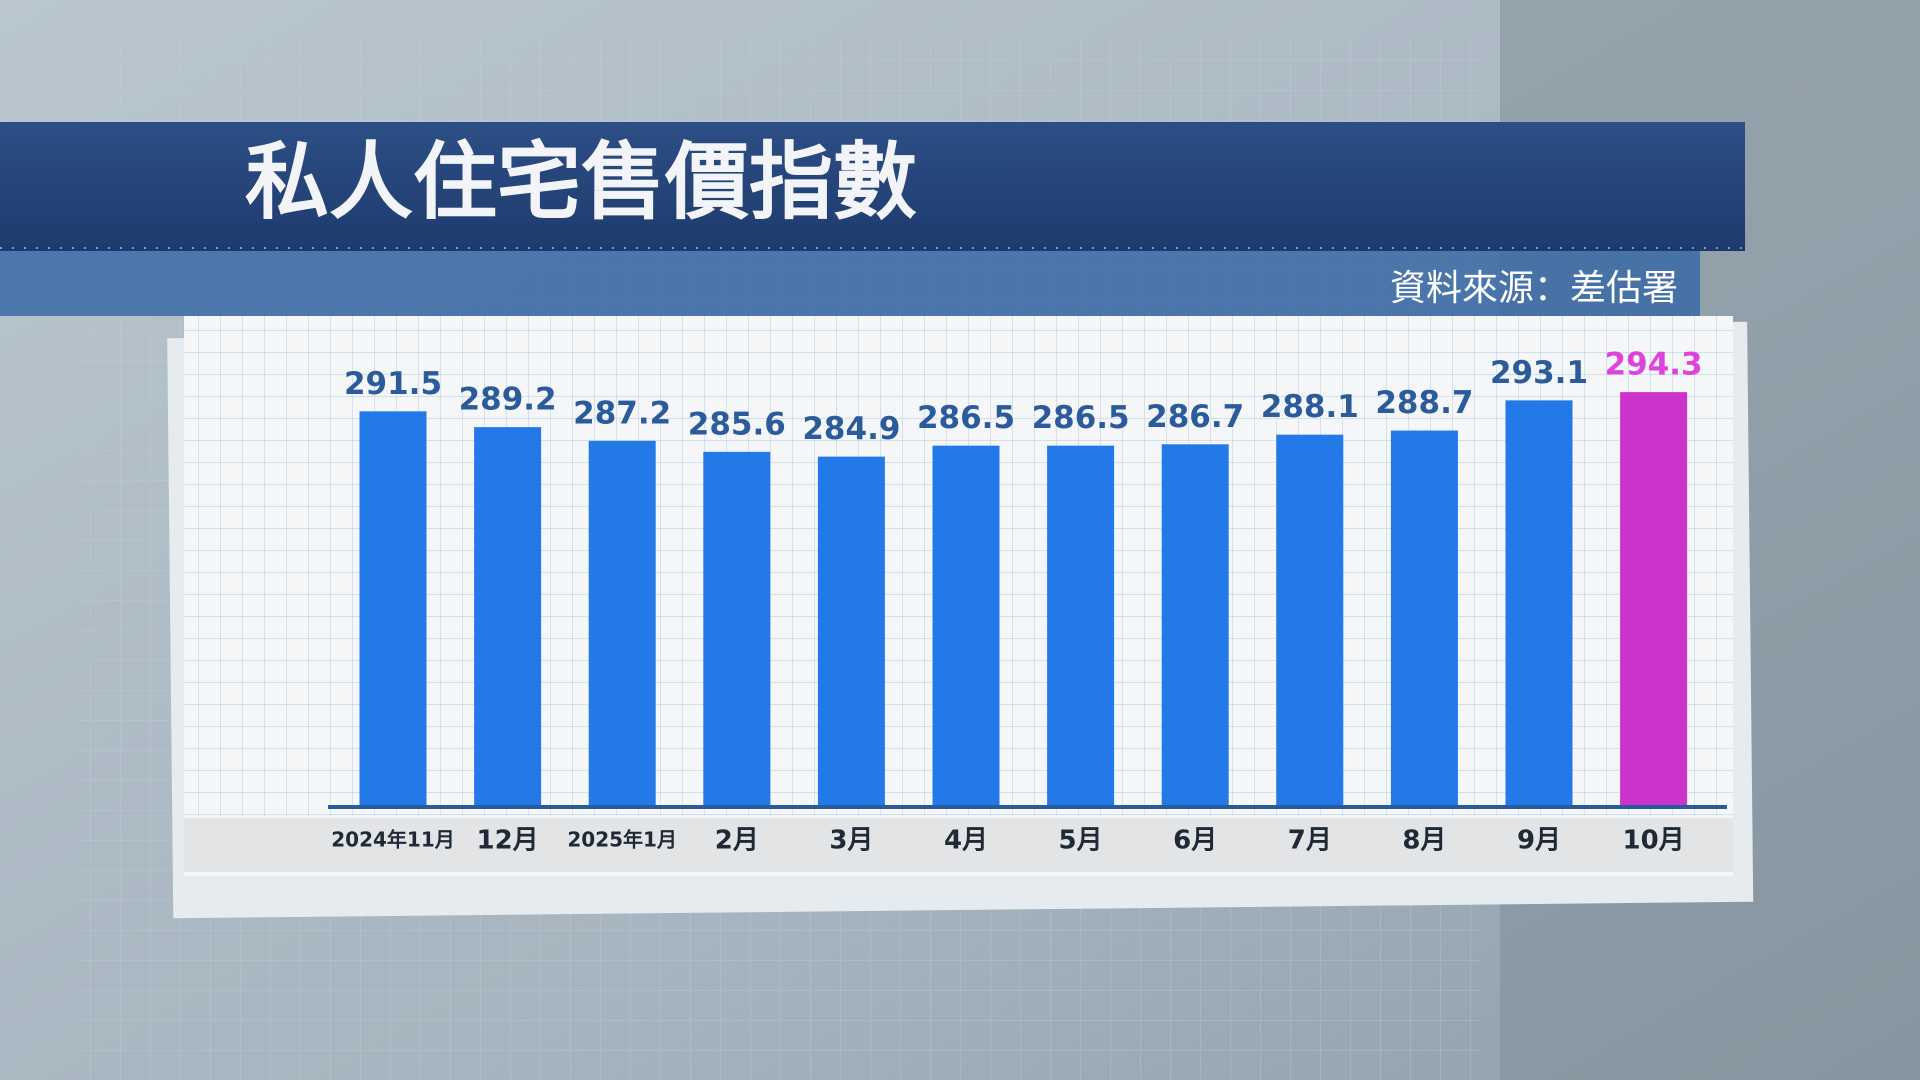 The height and width of the screenshot is (1080, 1920). What do you see at coordinates (737, 424) in the screenshot?
I see `value-label: 285.6` at bounding box center [737, 424].